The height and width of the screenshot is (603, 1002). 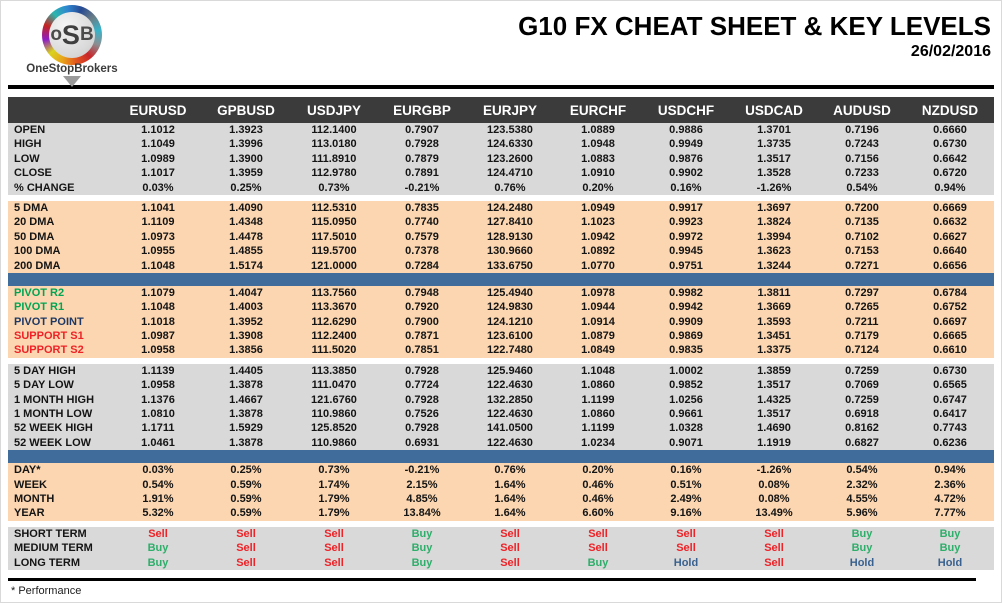 I want to click on cell-gpbusd: 0.59%, so click(x=246, y=484).